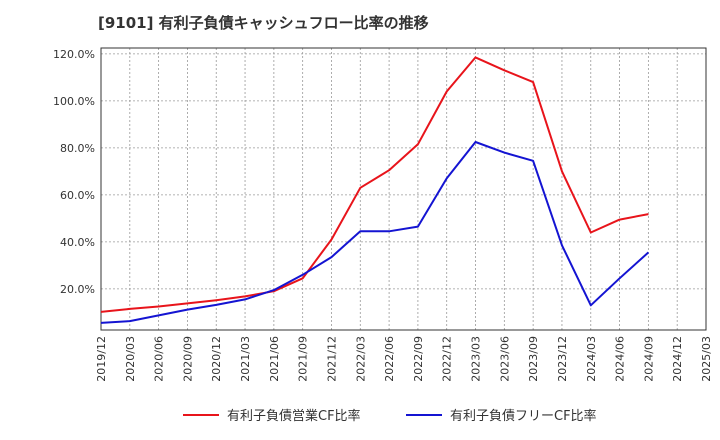  What do you see at coordinates (389, 359) in the screenshot?
I see `x-tick-label: 2022/06` at bounding box center [389, 359].